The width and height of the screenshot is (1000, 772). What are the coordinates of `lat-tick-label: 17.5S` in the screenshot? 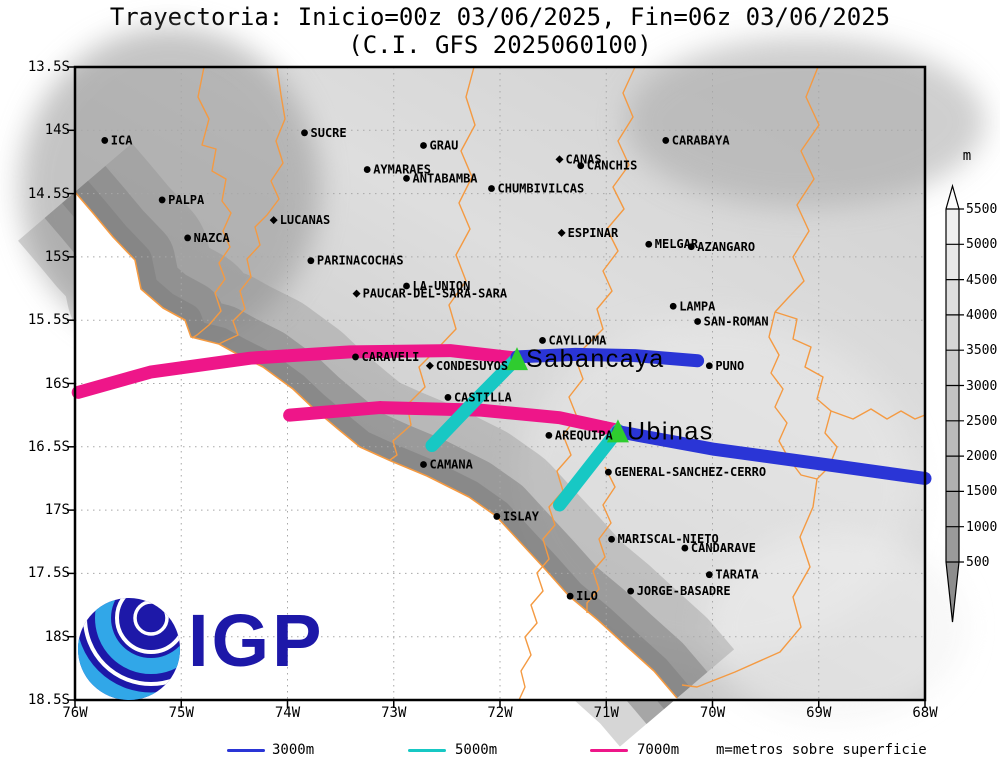 It's located at (48, 573).